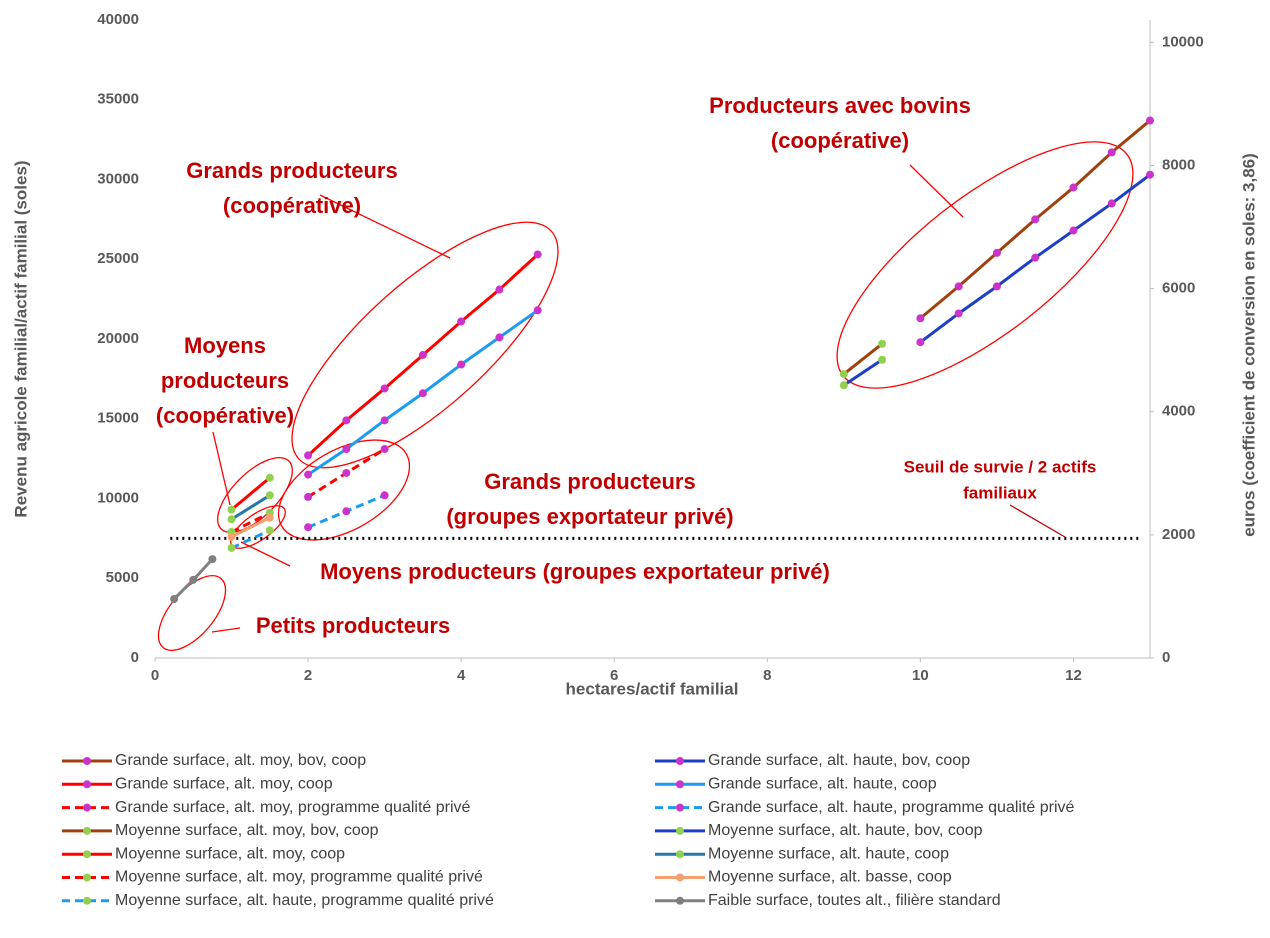 Image resolution: width=1270 pixels, height=938 pixels. I want to click on y2-tick-label: 6000, so click(1178, 288).